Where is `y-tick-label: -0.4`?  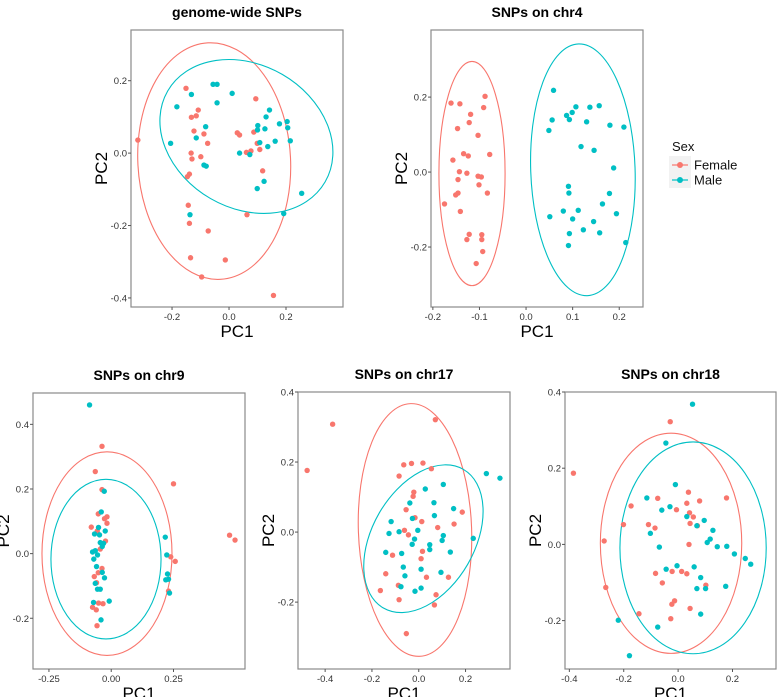
y-tick-label: -0.4 is located at coordinates (119, 298).